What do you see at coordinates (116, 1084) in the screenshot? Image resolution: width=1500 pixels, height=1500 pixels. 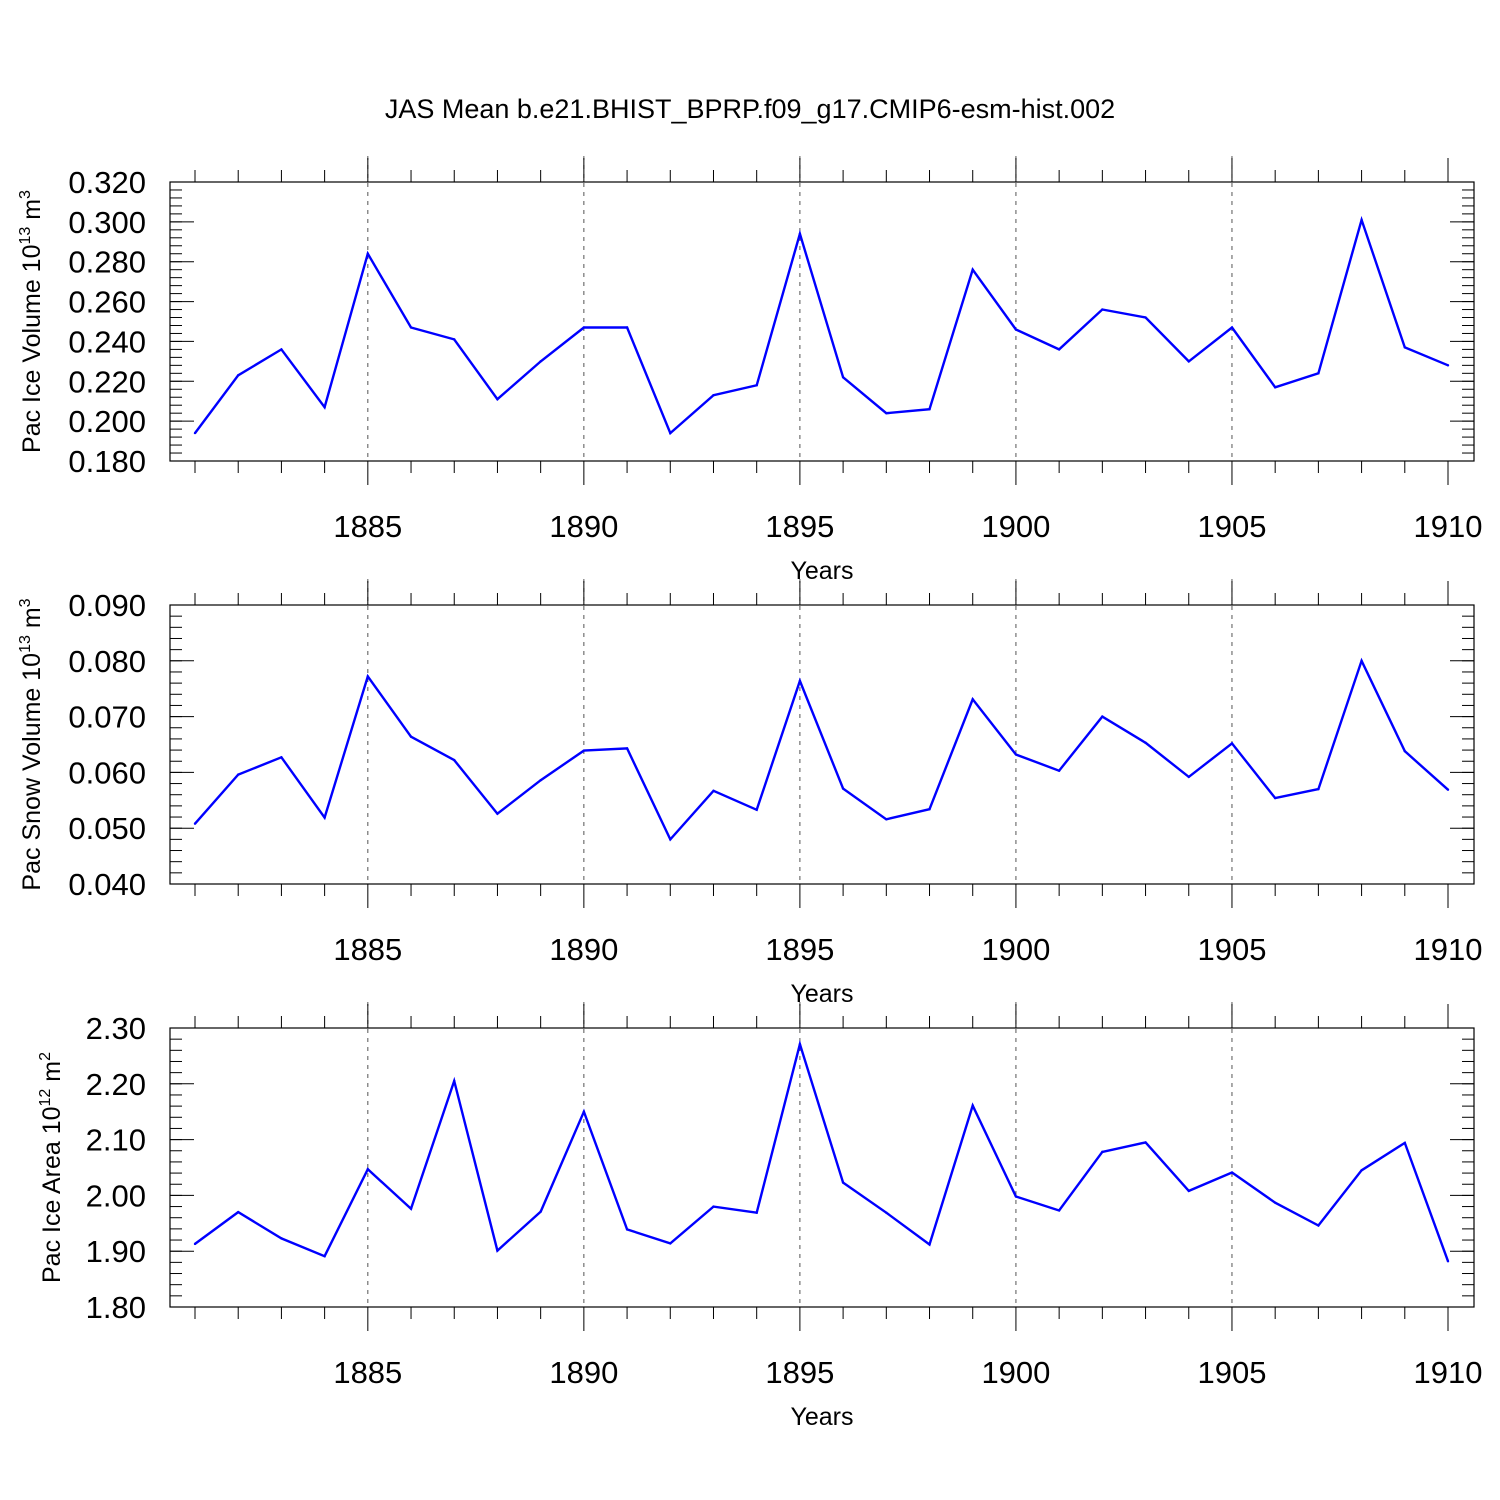 I see `y-tick-label: 2.20` at bounding box center [116, 1084].